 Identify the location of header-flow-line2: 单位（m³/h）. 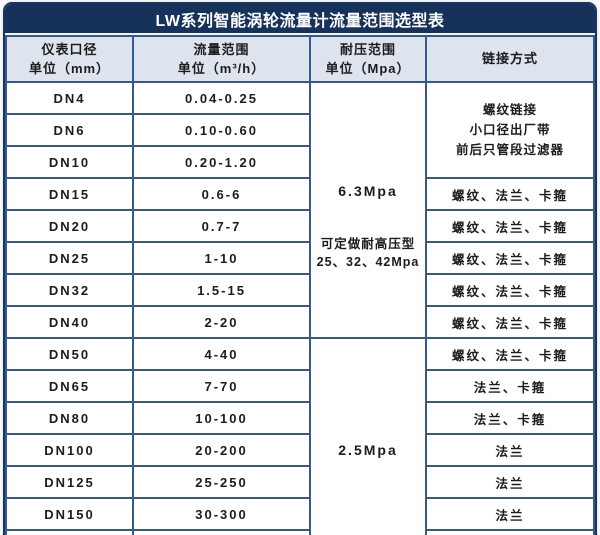
(221, 68).